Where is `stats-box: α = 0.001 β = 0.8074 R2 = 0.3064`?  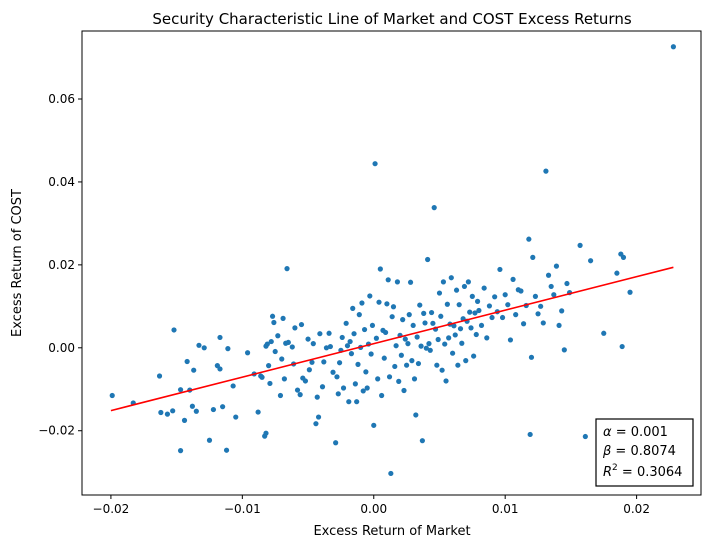 stats-box: α = 0.001 β = 0.8074 R2 = 0.3064 is located at coordinates (644, 452).